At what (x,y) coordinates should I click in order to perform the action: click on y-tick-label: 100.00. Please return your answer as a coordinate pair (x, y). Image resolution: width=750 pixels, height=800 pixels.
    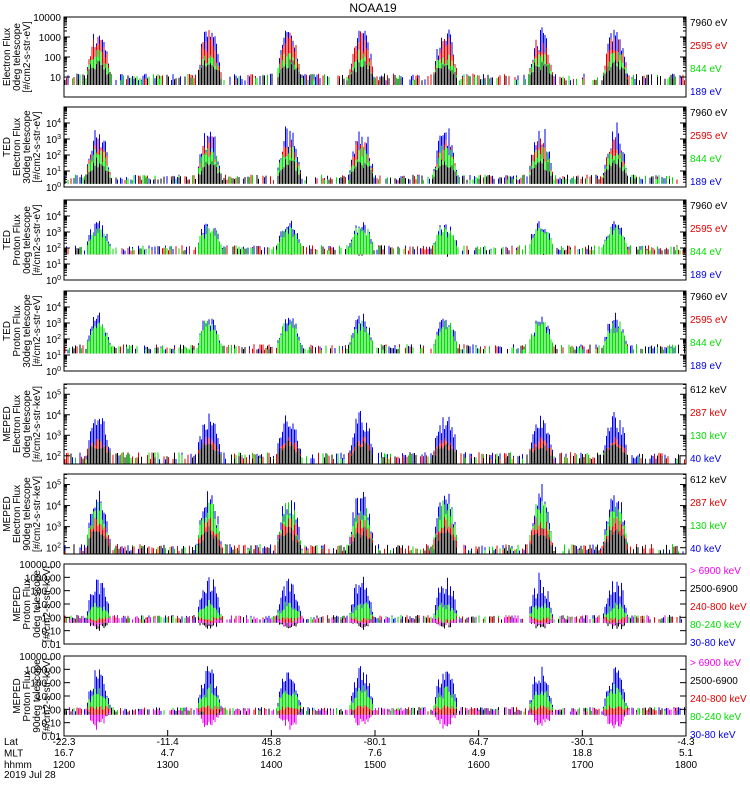
    Looking at the image, I should click on (45, 684).